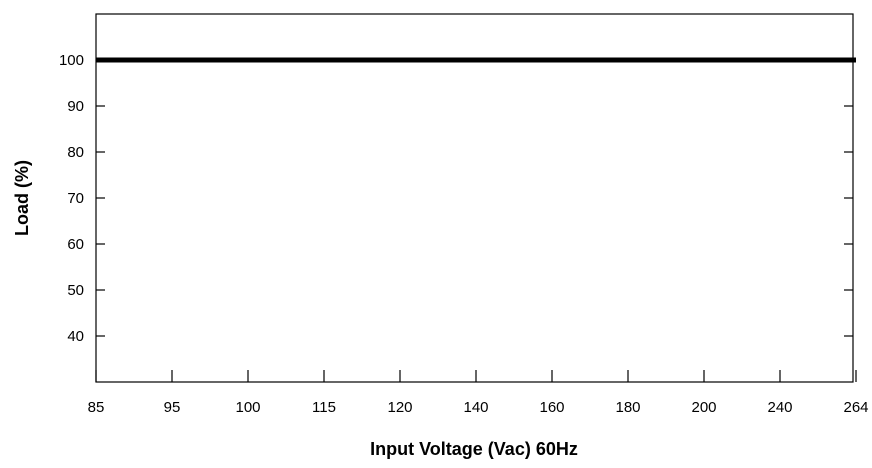 The image size is (872, 468). Describe the element at coordinates (75, 152) in the screenshot. I see `y-tick-label: 80` at that location.